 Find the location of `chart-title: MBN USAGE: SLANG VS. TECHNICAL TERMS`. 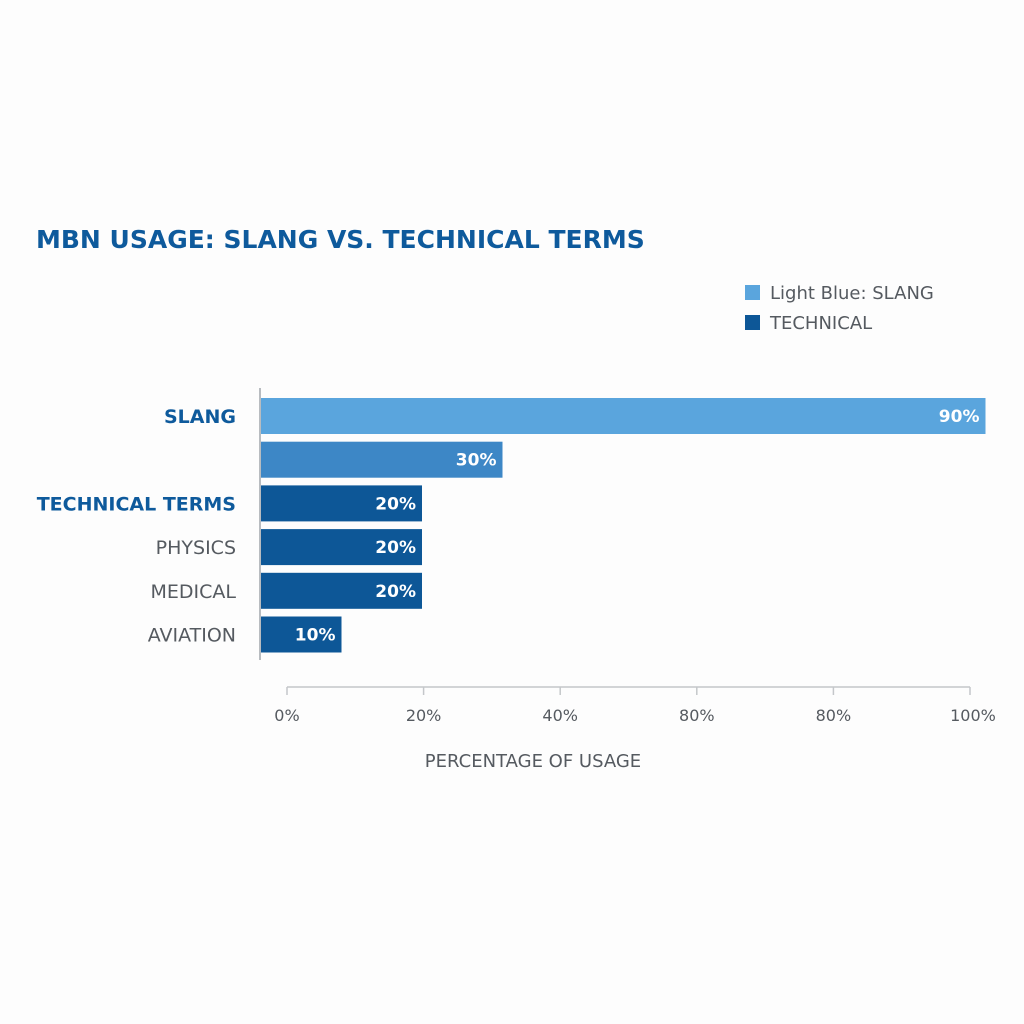

chart-title: MBN USAGE: SLANG VS. TECHNICAL TERMS is located at coordinates (340, 239).